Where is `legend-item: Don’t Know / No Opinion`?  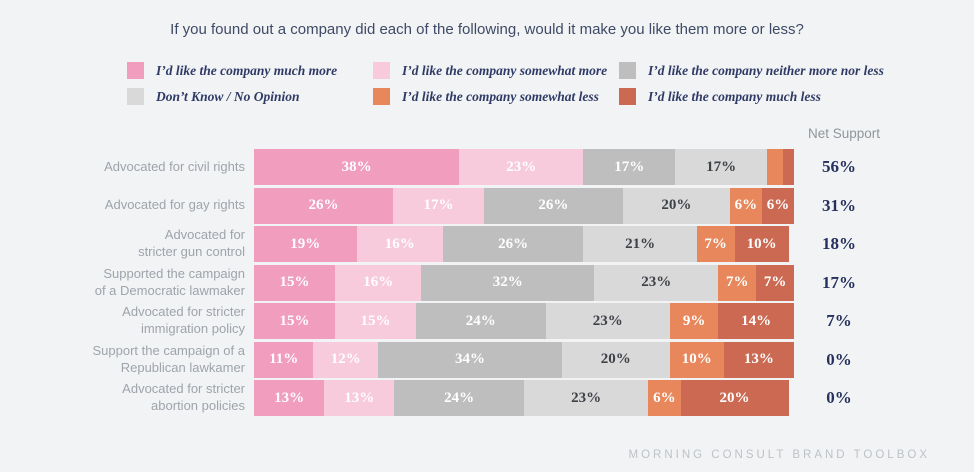 legend-item: Don’t Know / No Opinion is located at coordinates (250, 96).